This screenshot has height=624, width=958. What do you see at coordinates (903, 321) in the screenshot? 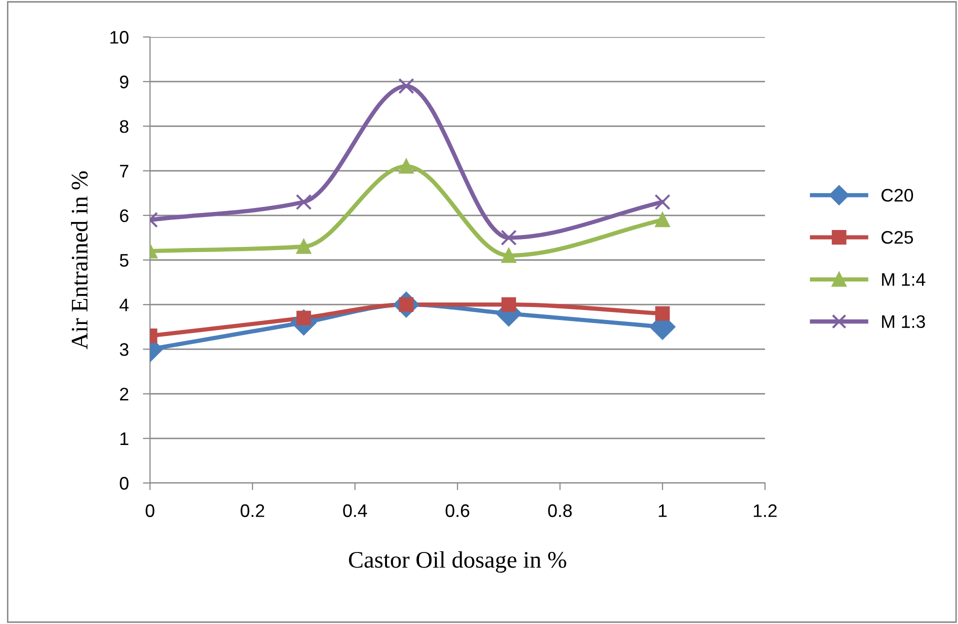
I see `legend-label: M 1:3` at bounding box center [903, 321].